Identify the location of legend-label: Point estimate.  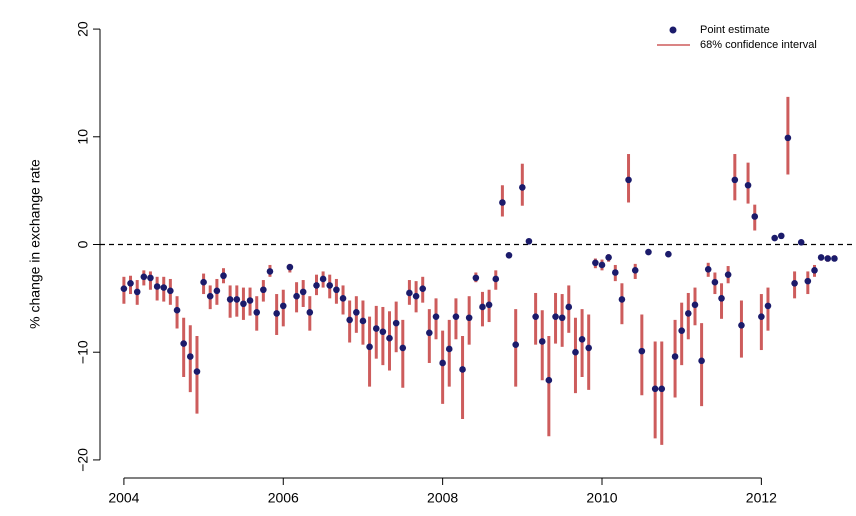
(735, 30).